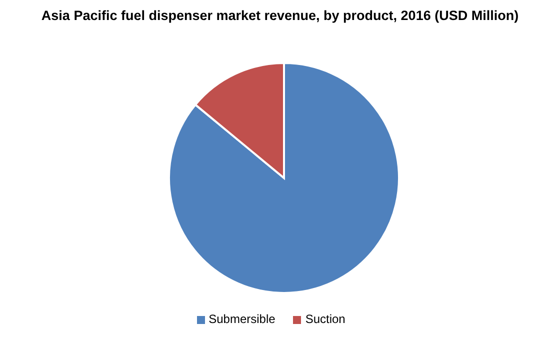 The image size is (560, 338). What do you see at coordinates (242, 319) in the screenshot?
I see `legend-label: Submersible` at bounding box center [242, 319].